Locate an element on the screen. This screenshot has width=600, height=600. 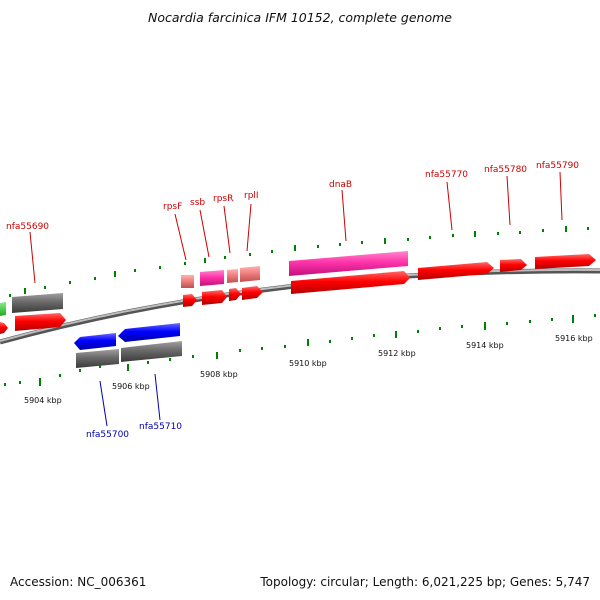
gene-arrow-nfa55770 is located at coordinates (456, 271).